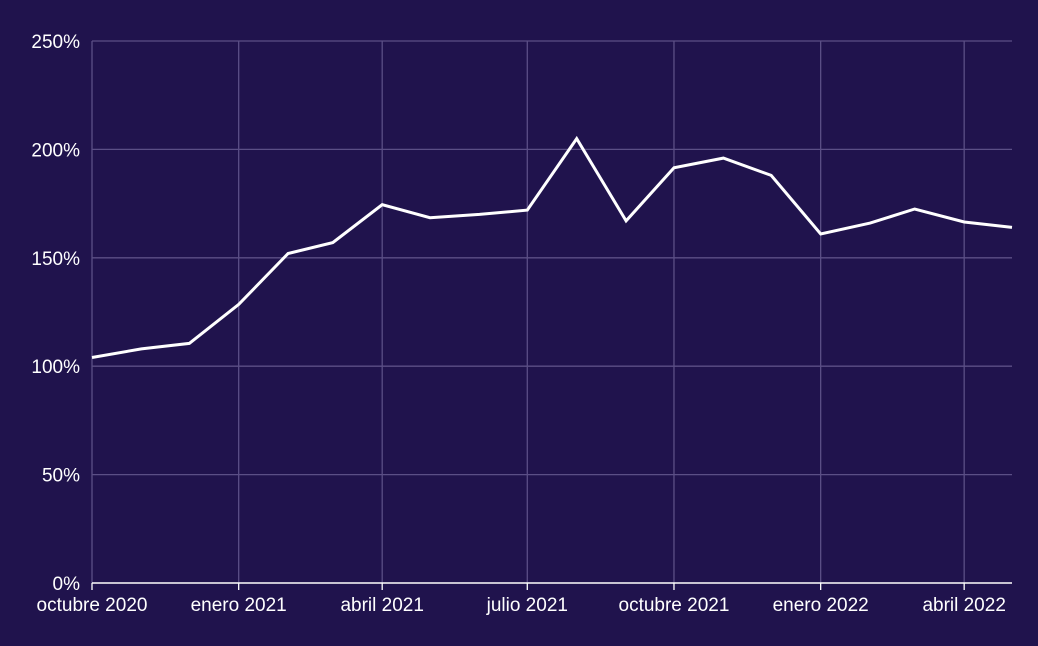 This screenshot has height=646, width=1038. Describe the element at coordinates (55, 259) in the screenshot. I see `y-tick-label: 150%` at that location.